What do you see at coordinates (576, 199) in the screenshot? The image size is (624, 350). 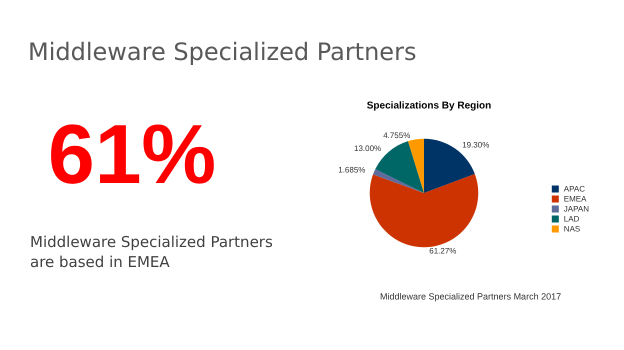 I see `legend-label: EMEA` at bounding box center [576, 199].